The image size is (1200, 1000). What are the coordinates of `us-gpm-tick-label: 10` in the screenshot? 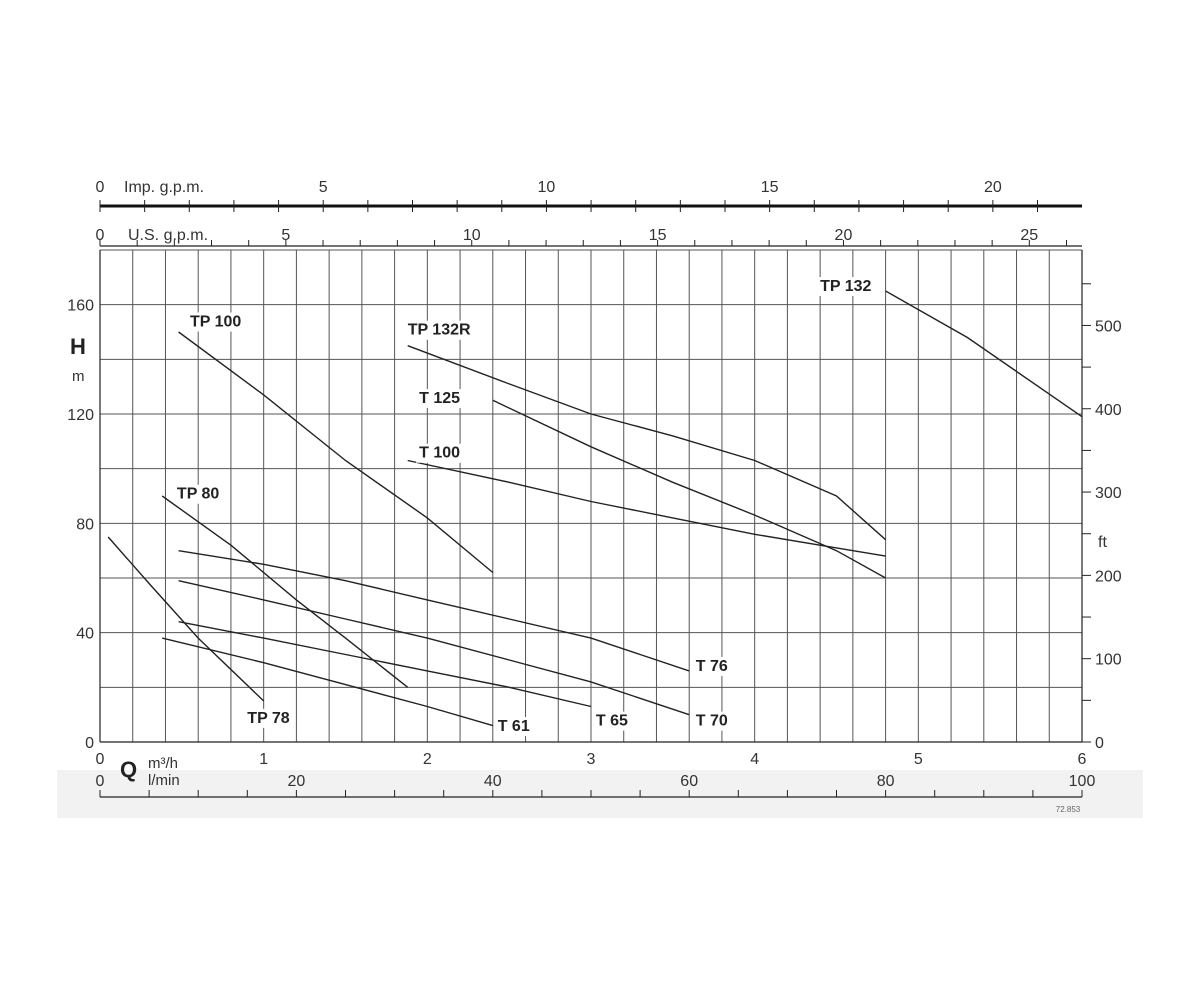 It's located at (472, 235).